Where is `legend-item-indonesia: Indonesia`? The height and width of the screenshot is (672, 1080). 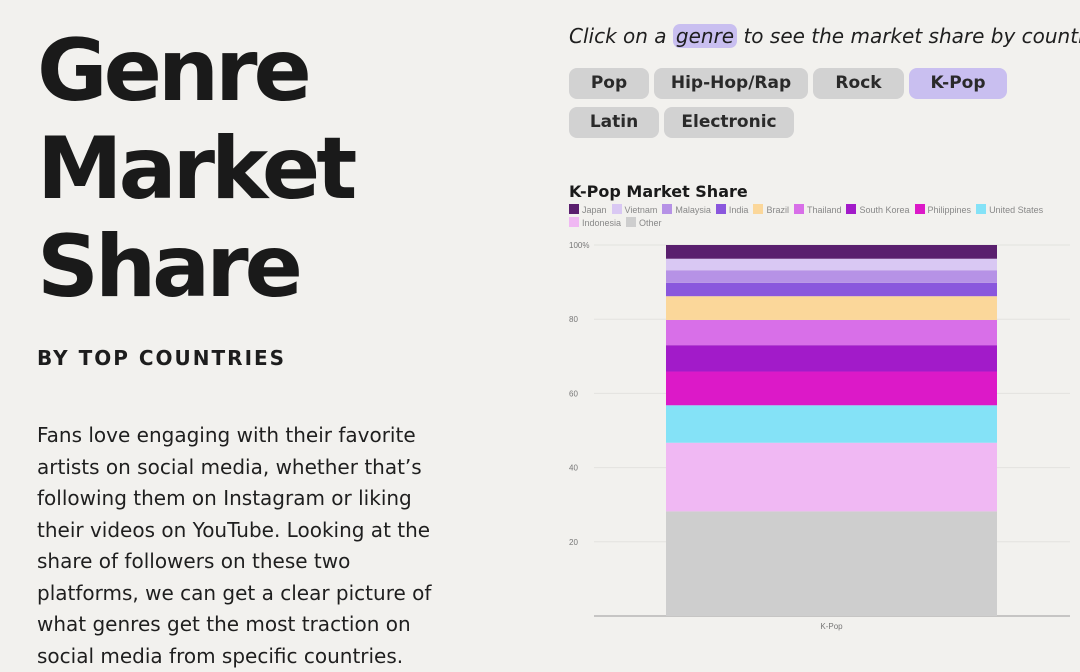 legend-item-indonesia: Indonesia is located at coordinates (595, 223).